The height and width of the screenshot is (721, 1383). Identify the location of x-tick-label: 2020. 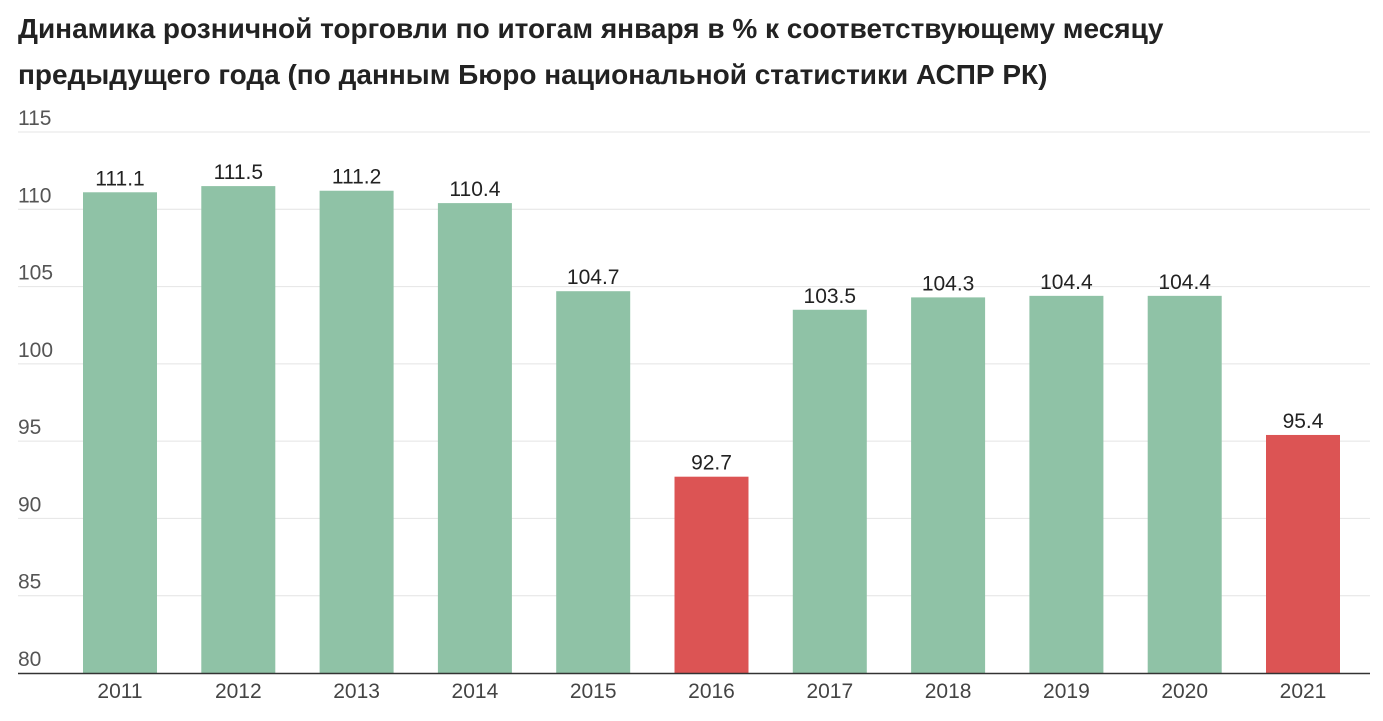
(1184, 691).